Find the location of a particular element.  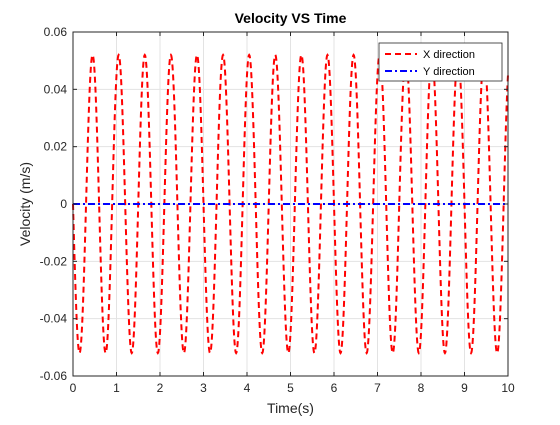

legend-label-y-direction: Y direction is located at coordinates (449, 72).